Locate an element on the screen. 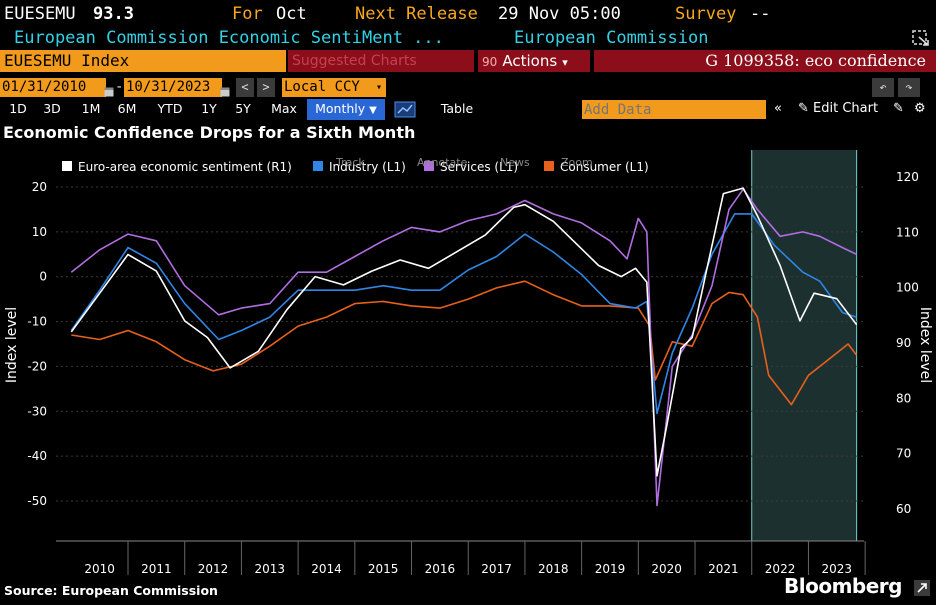  actions-label: Actions is located at coordinates (530, 61).